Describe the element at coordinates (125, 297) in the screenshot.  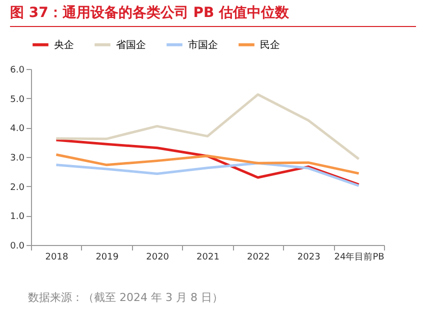
I see `source-note: 数据来源：（截至 2024 年 3 月 8 日）` at that location.